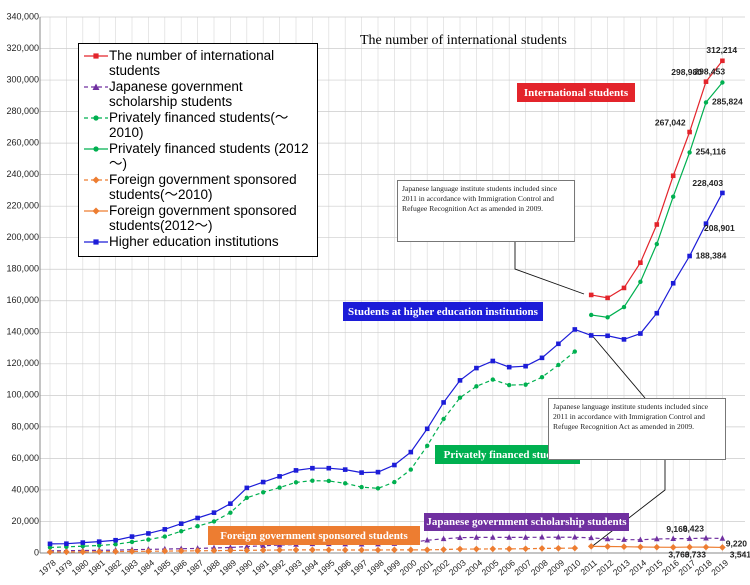 Image resolution: width=750 pixels, height=585 pixels. Describe the element at coordinates (22, 363) in the screenshot. I see `y-tick-label: 120,000` at that location.